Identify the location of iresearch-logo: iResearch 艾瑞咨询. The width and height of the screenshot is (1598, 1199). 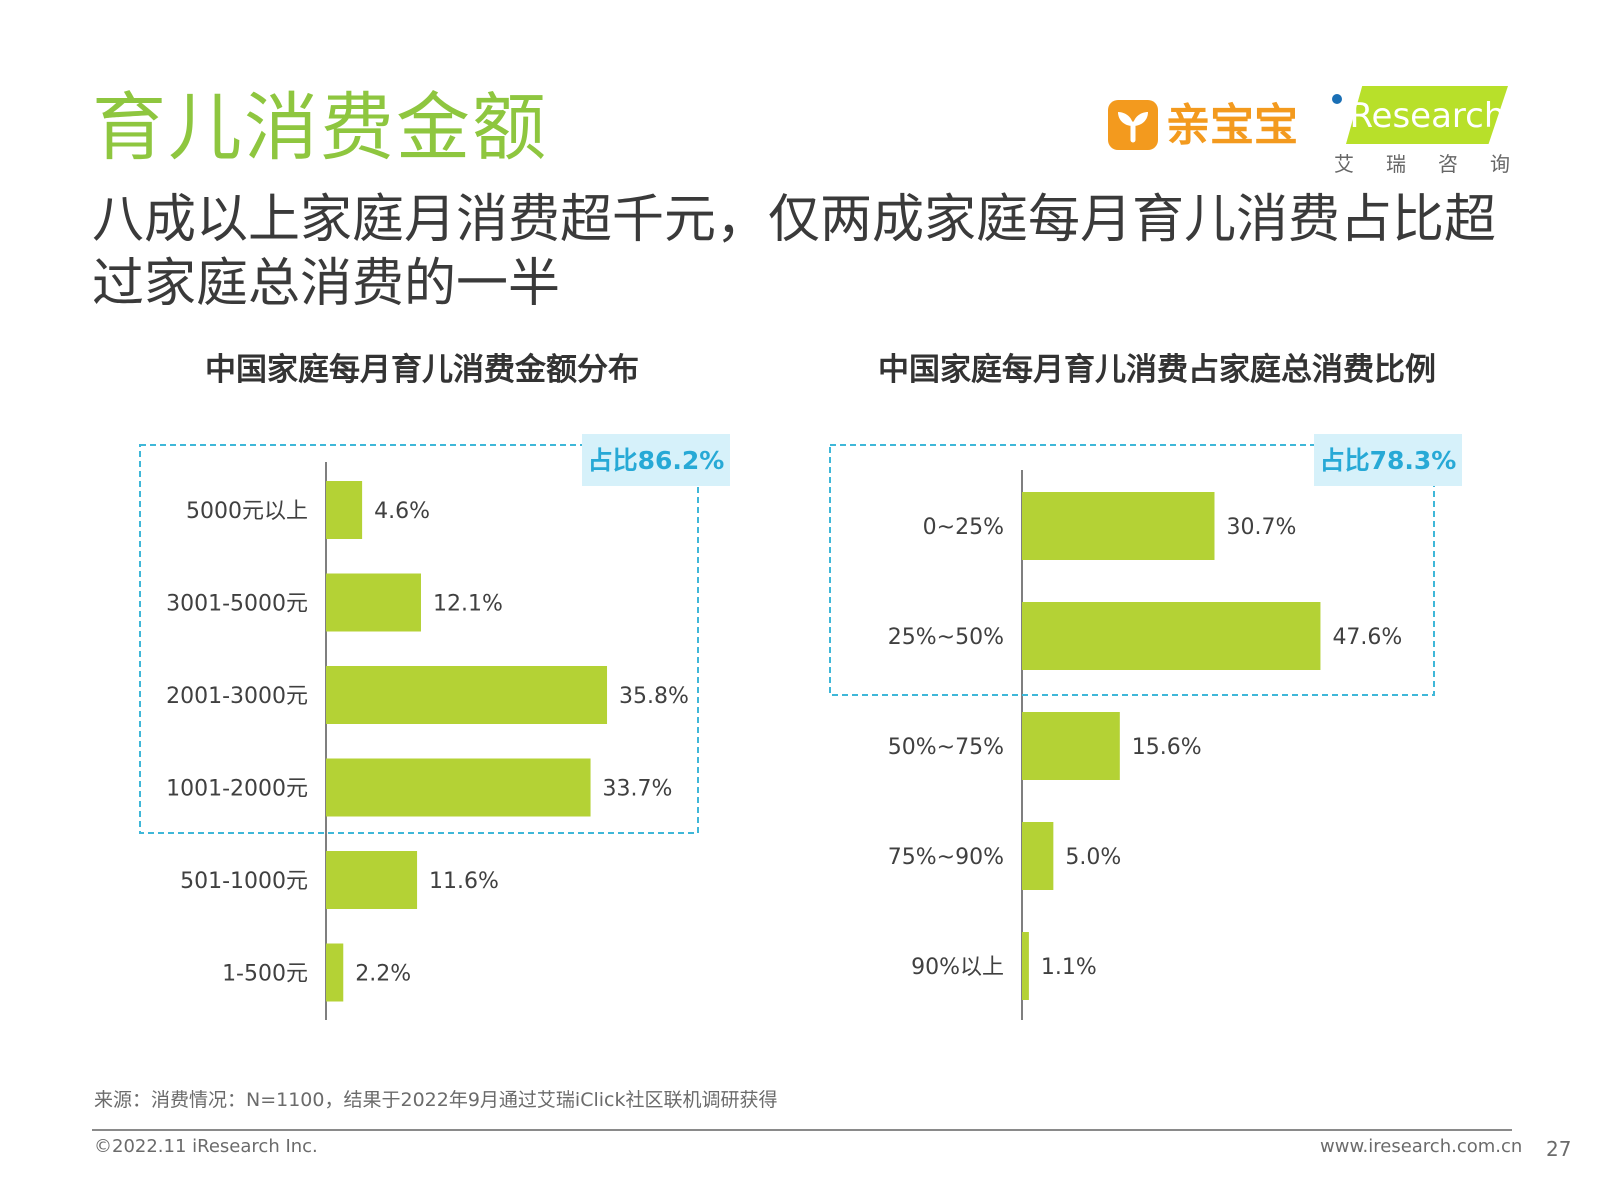
(1426, 134).